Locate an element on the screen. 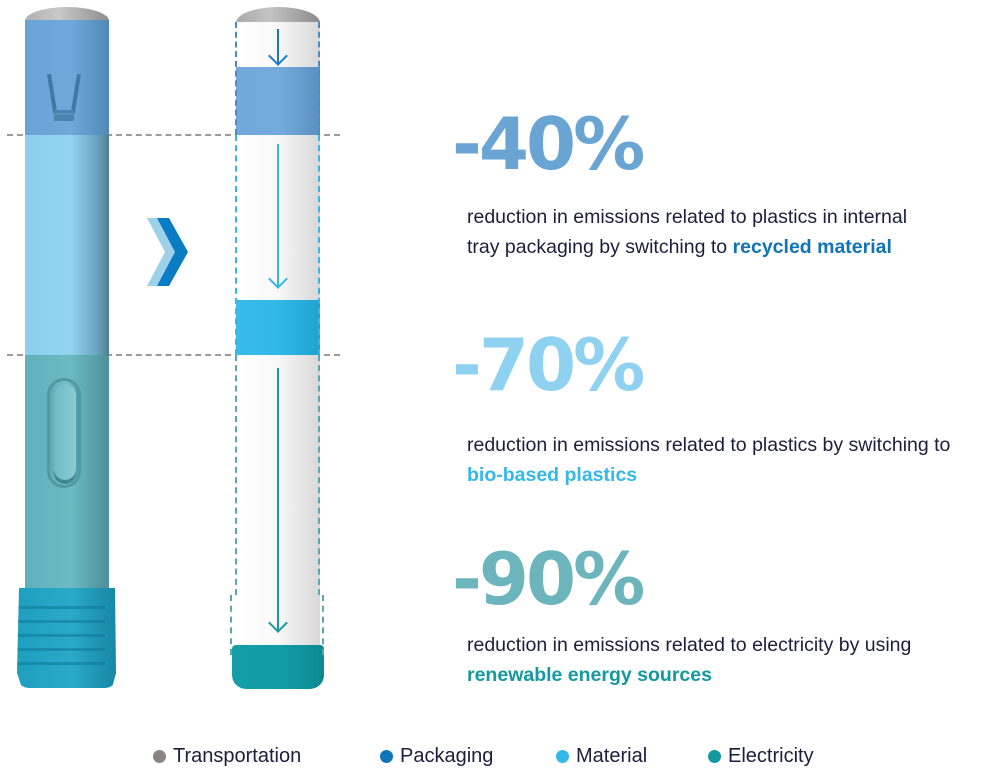 The image size is (1000, 776). pen-after is located at coordinates (277, 350).